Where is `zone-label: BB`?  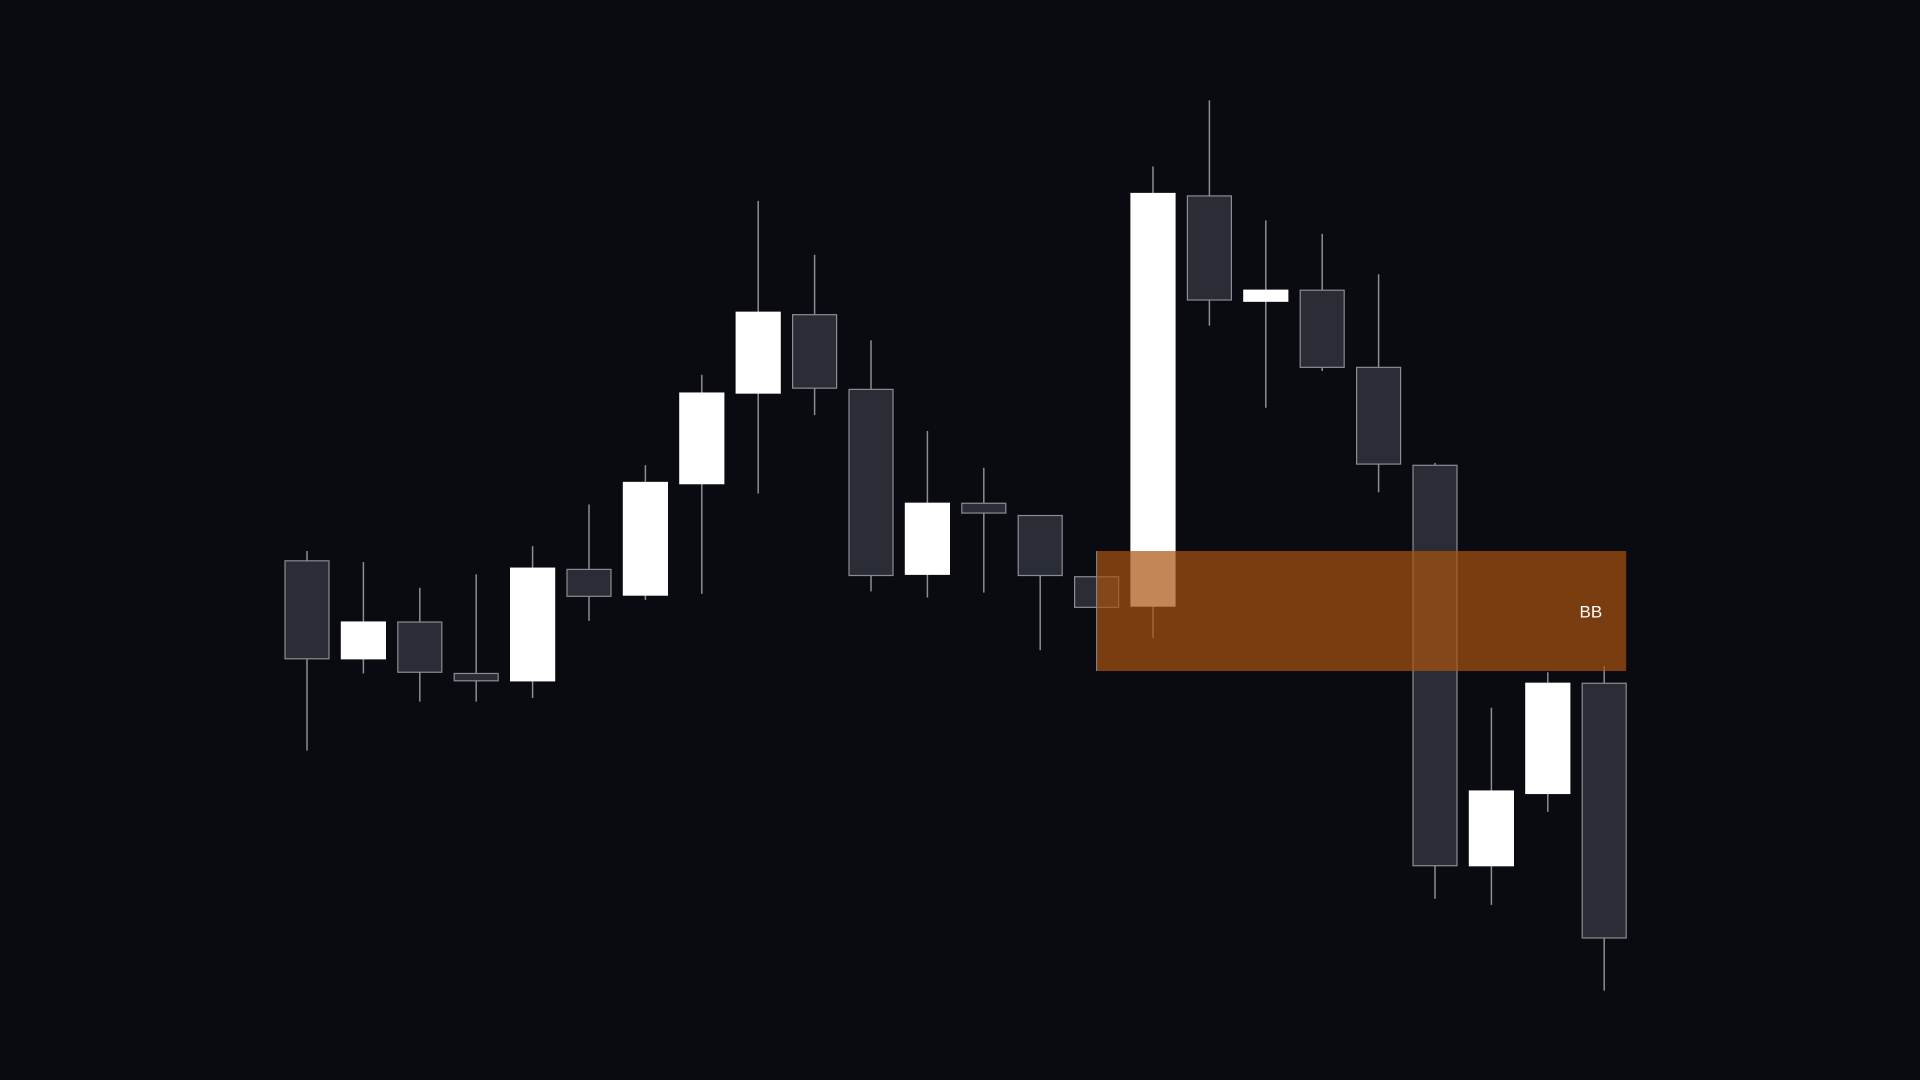 zone-label: BB is located at coordinates (1591, 612).